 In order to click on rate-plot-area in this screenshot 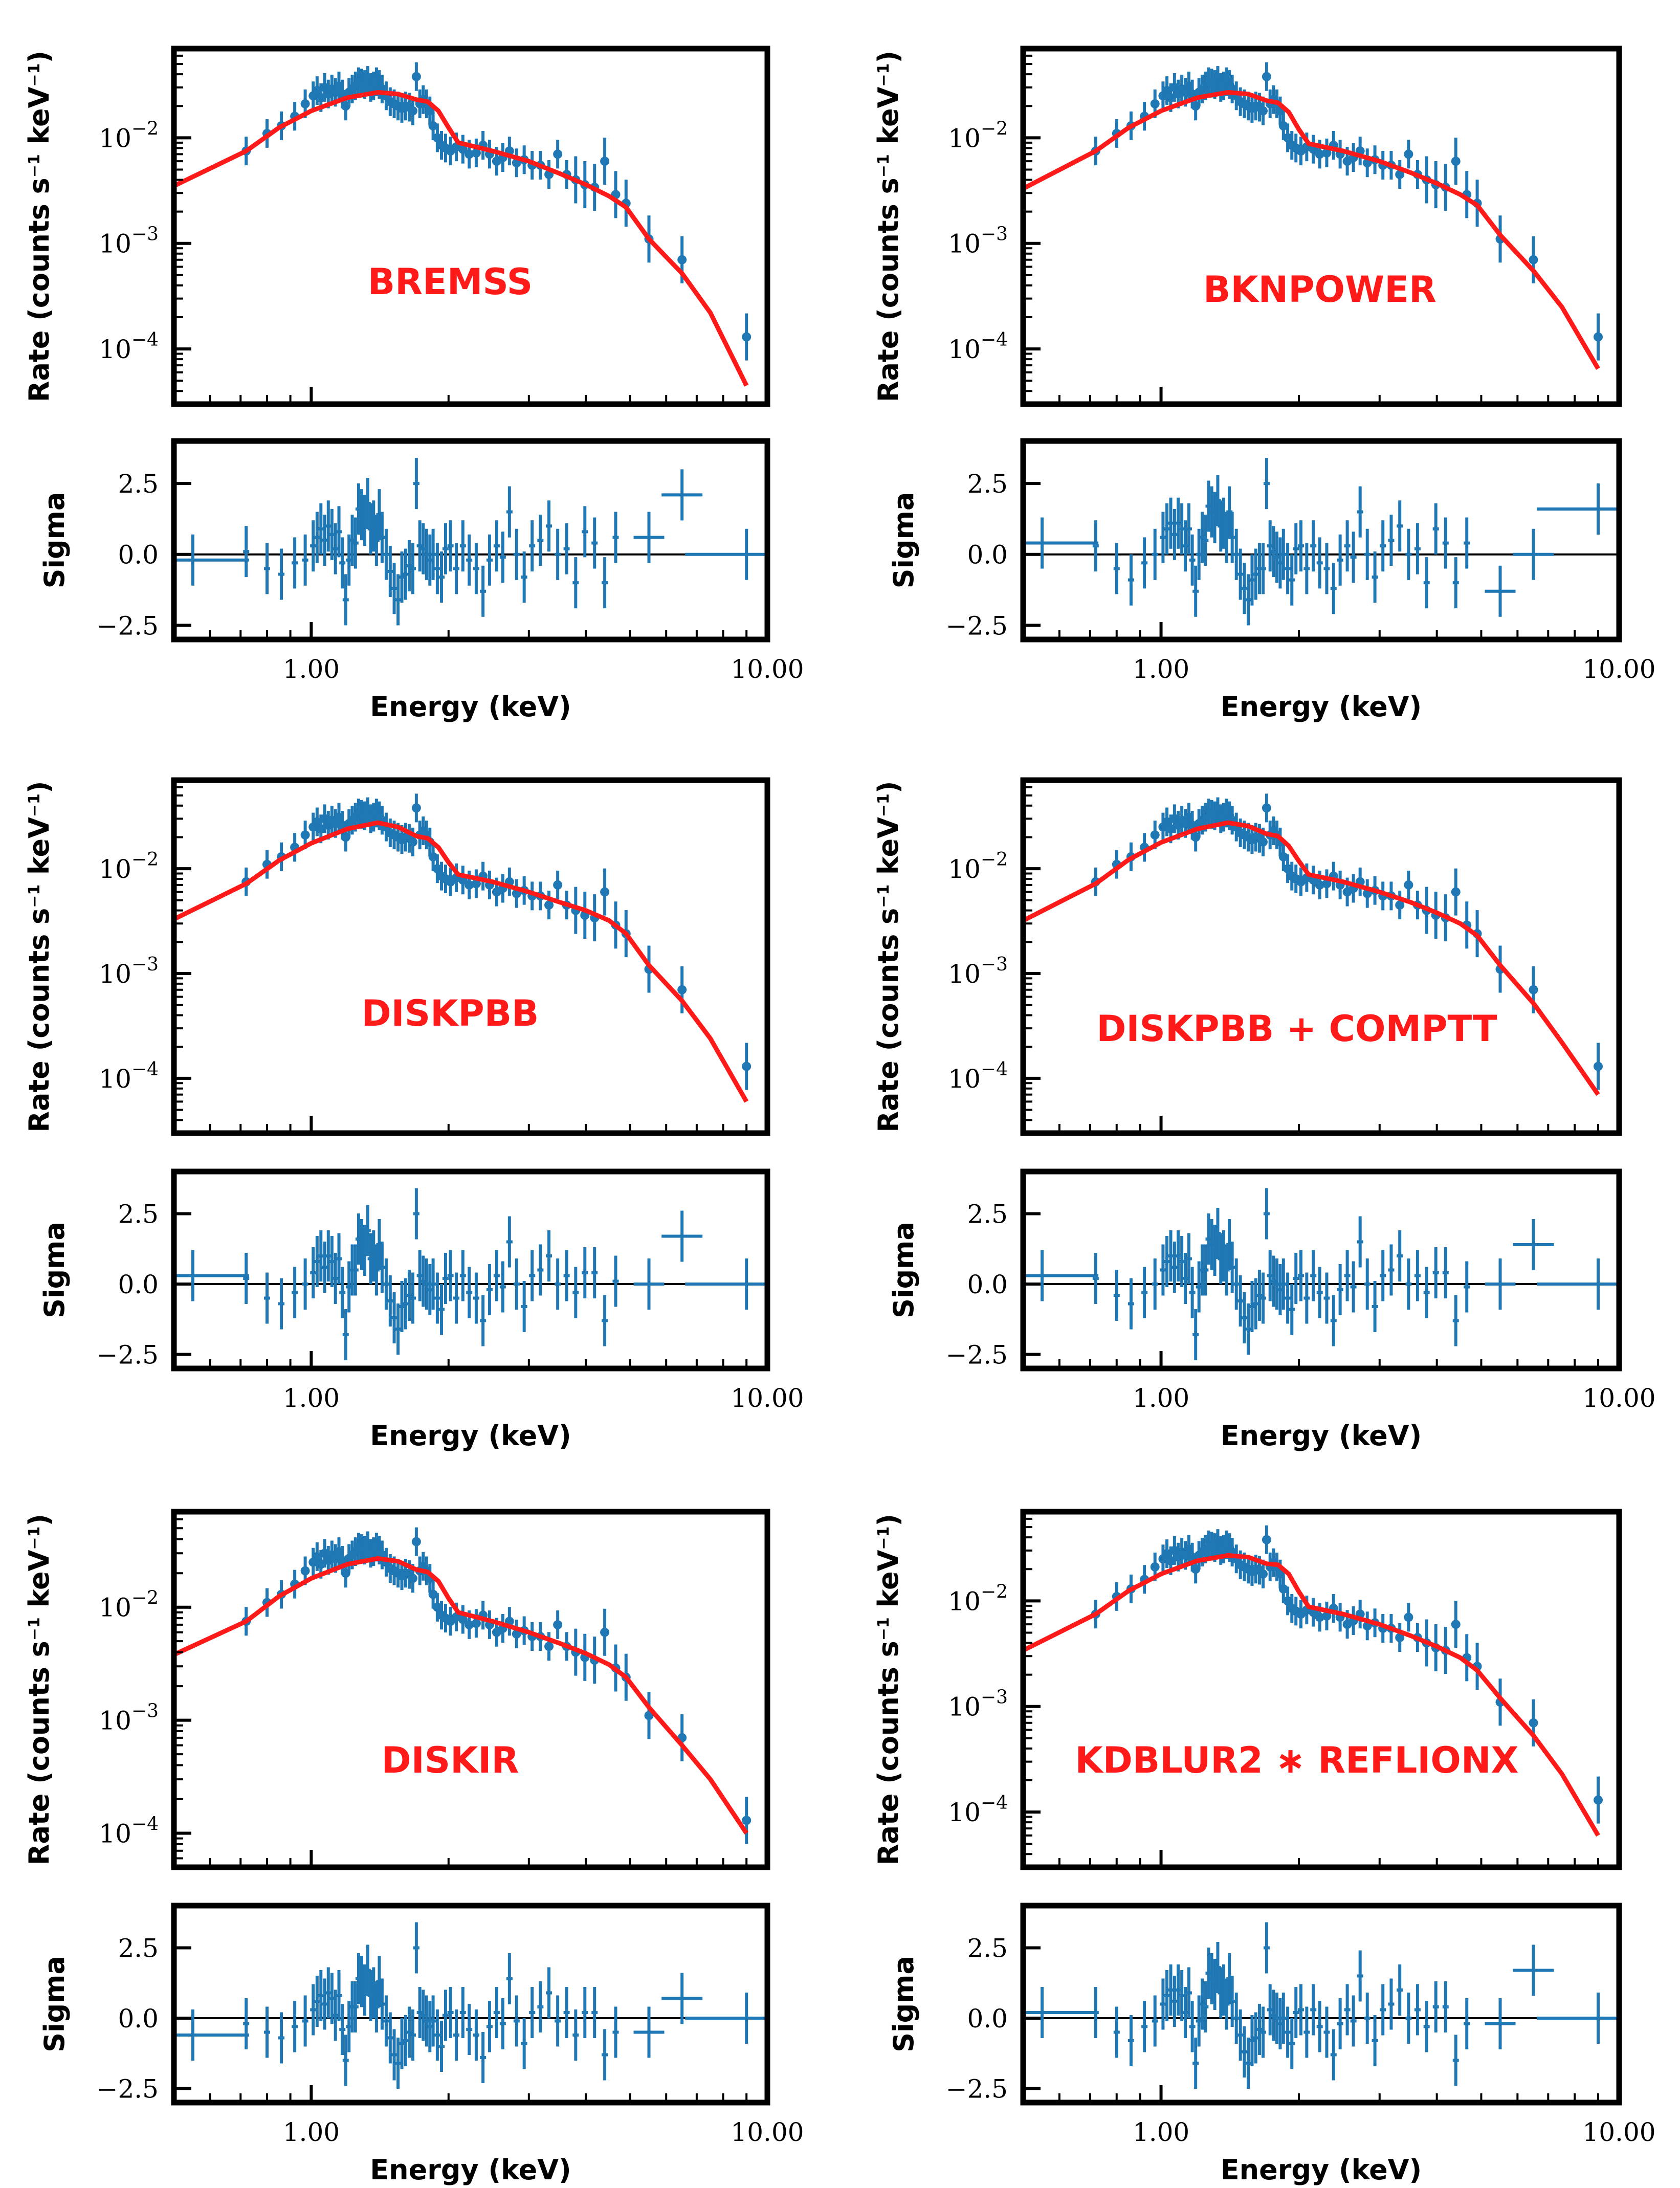, I will do `click(462, 948)`.